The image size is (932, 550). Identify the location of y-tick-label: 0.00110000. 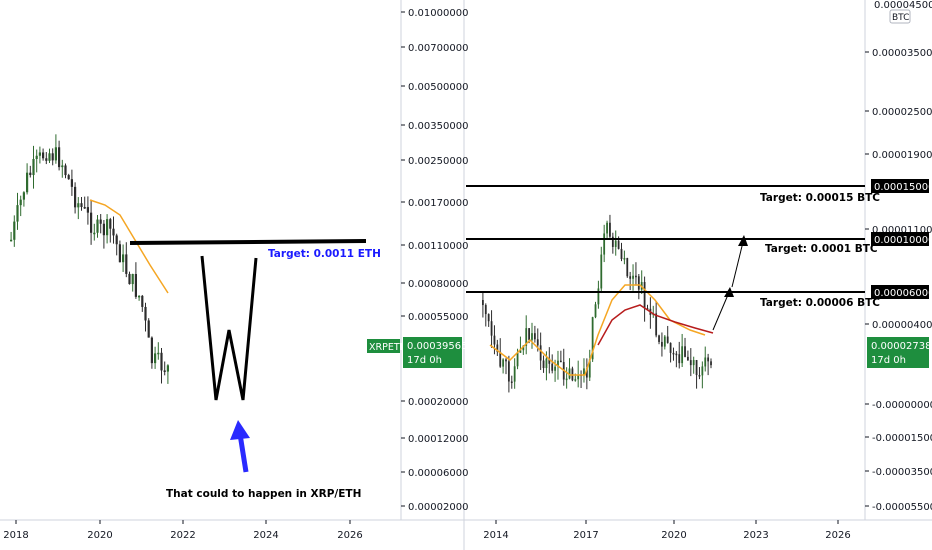
(438, 246).